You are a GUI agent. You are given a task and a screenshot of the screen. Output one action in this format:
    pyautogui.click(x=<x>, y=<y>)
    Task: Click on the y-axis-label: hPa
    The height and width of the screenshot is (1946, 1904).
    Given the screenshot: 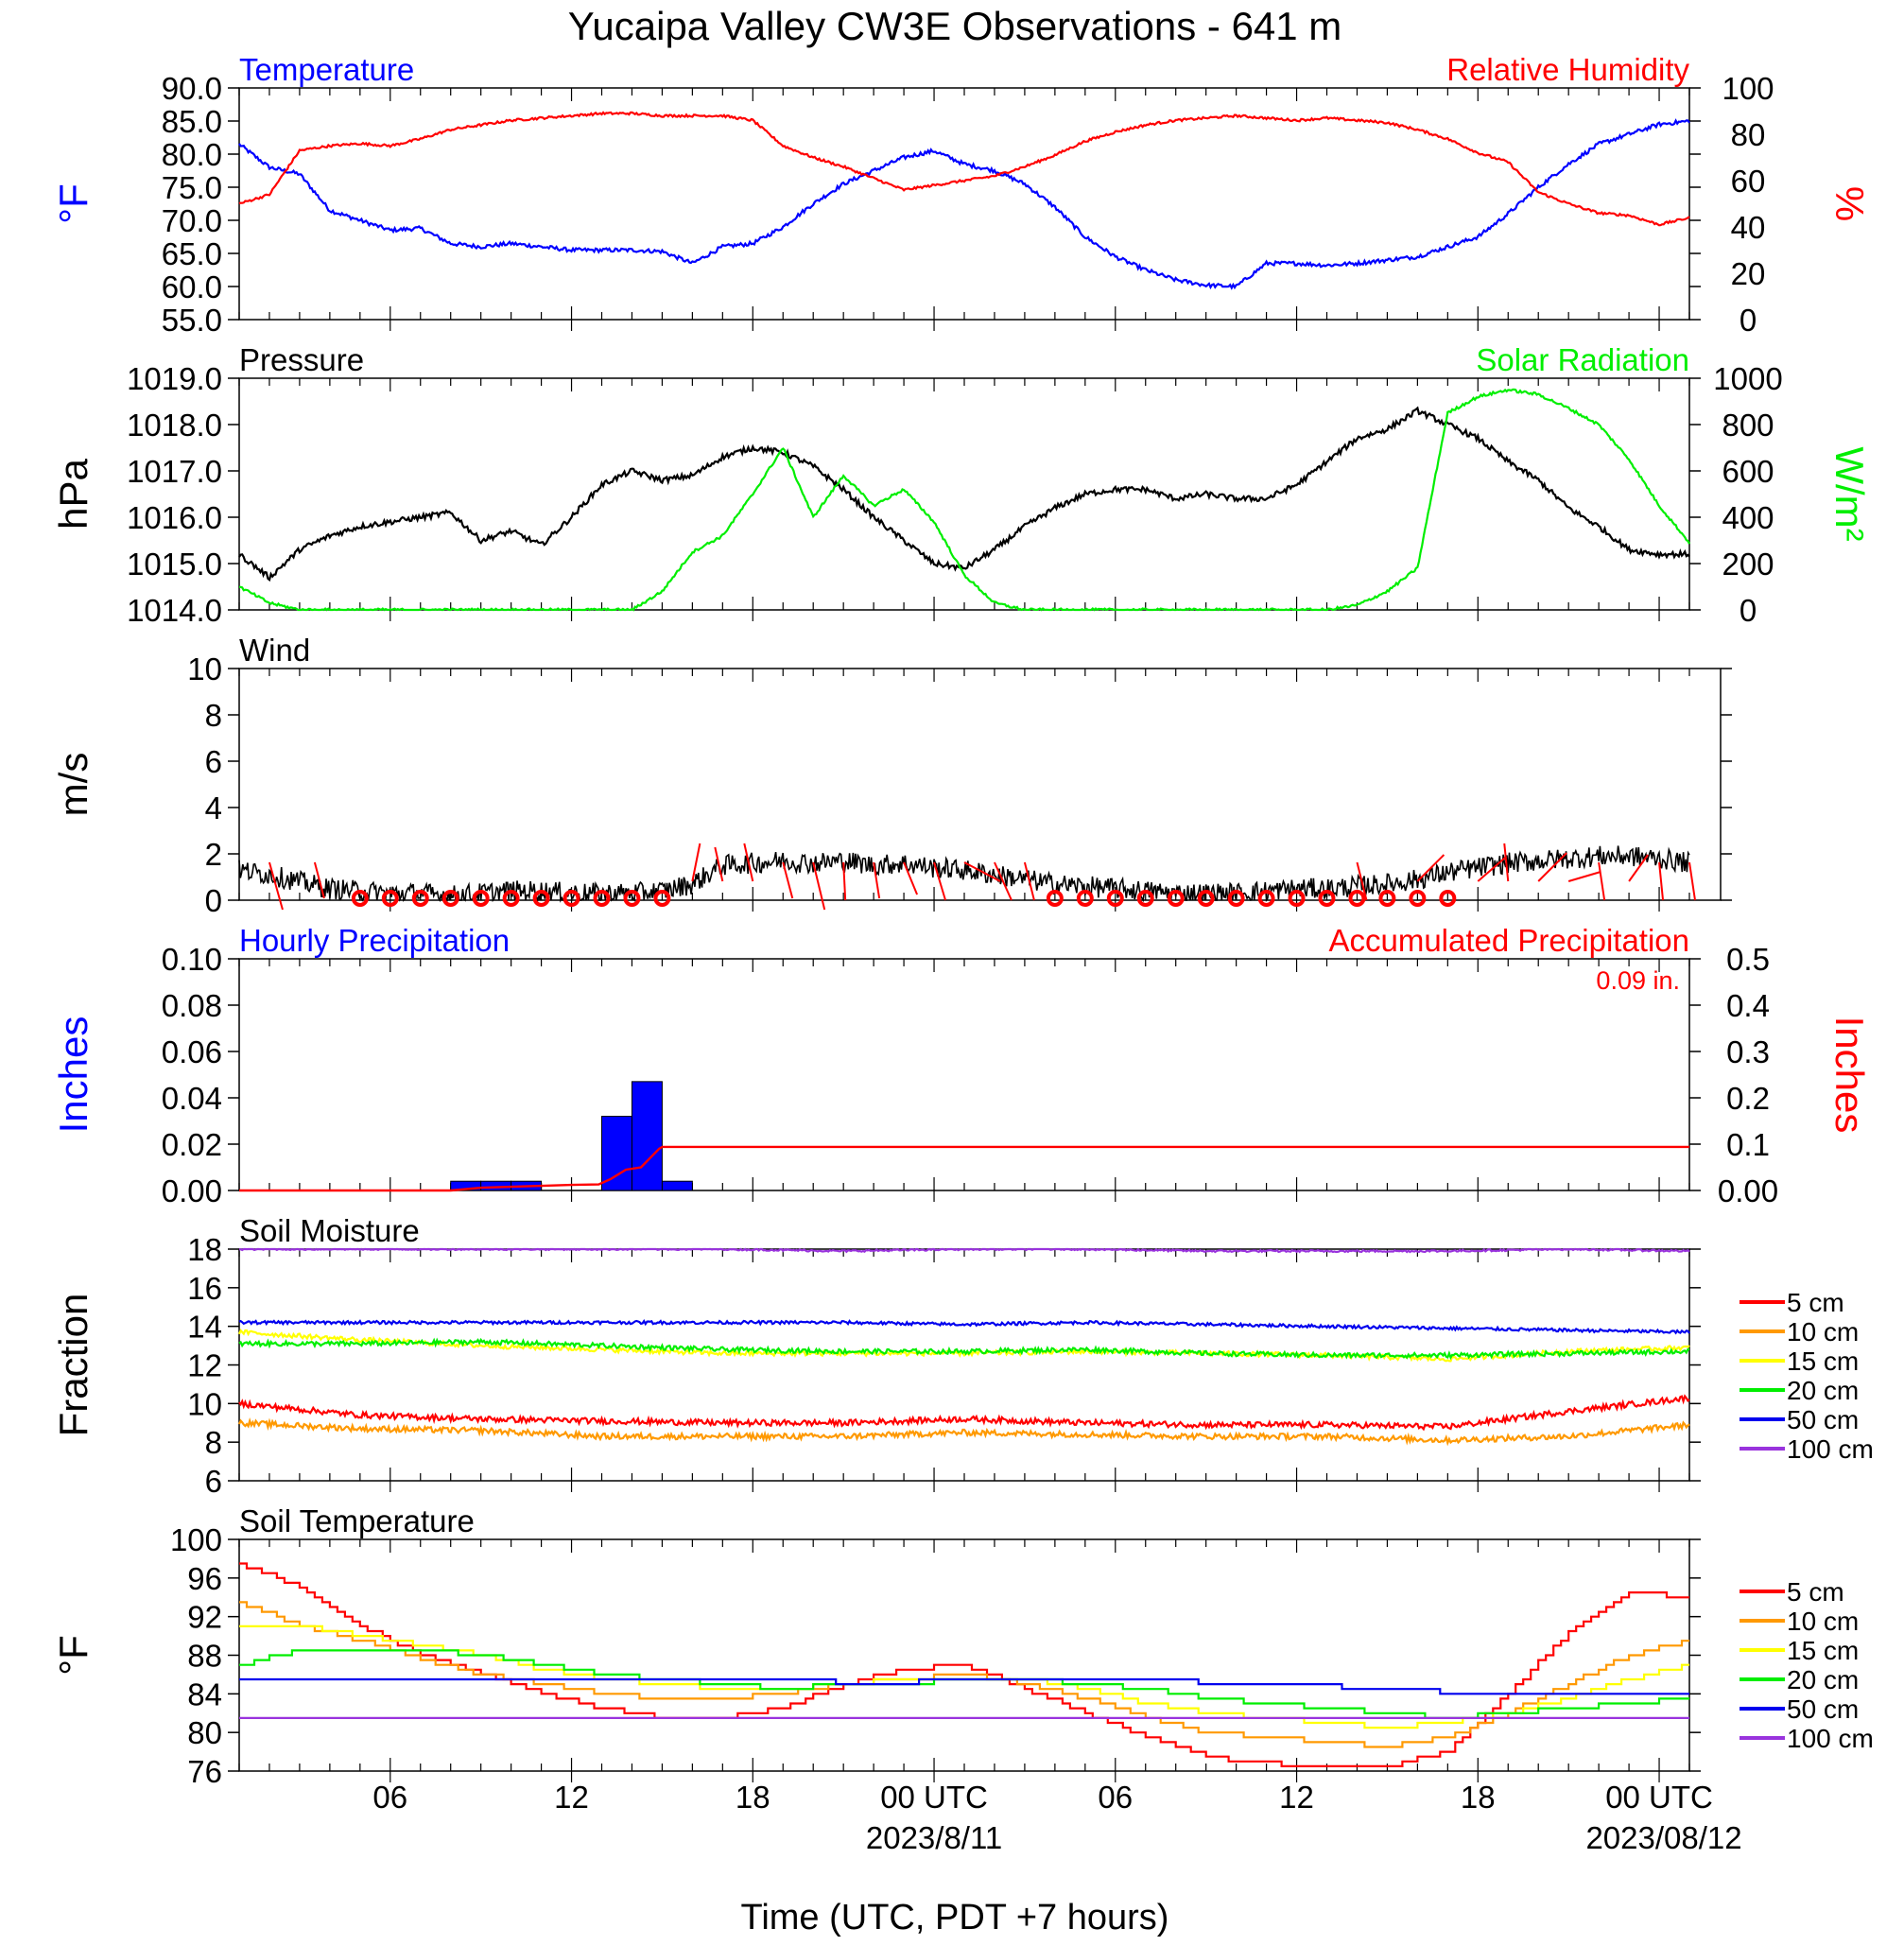 What is the action you would take?
    pyautogui.click(x=73, y=494)
    